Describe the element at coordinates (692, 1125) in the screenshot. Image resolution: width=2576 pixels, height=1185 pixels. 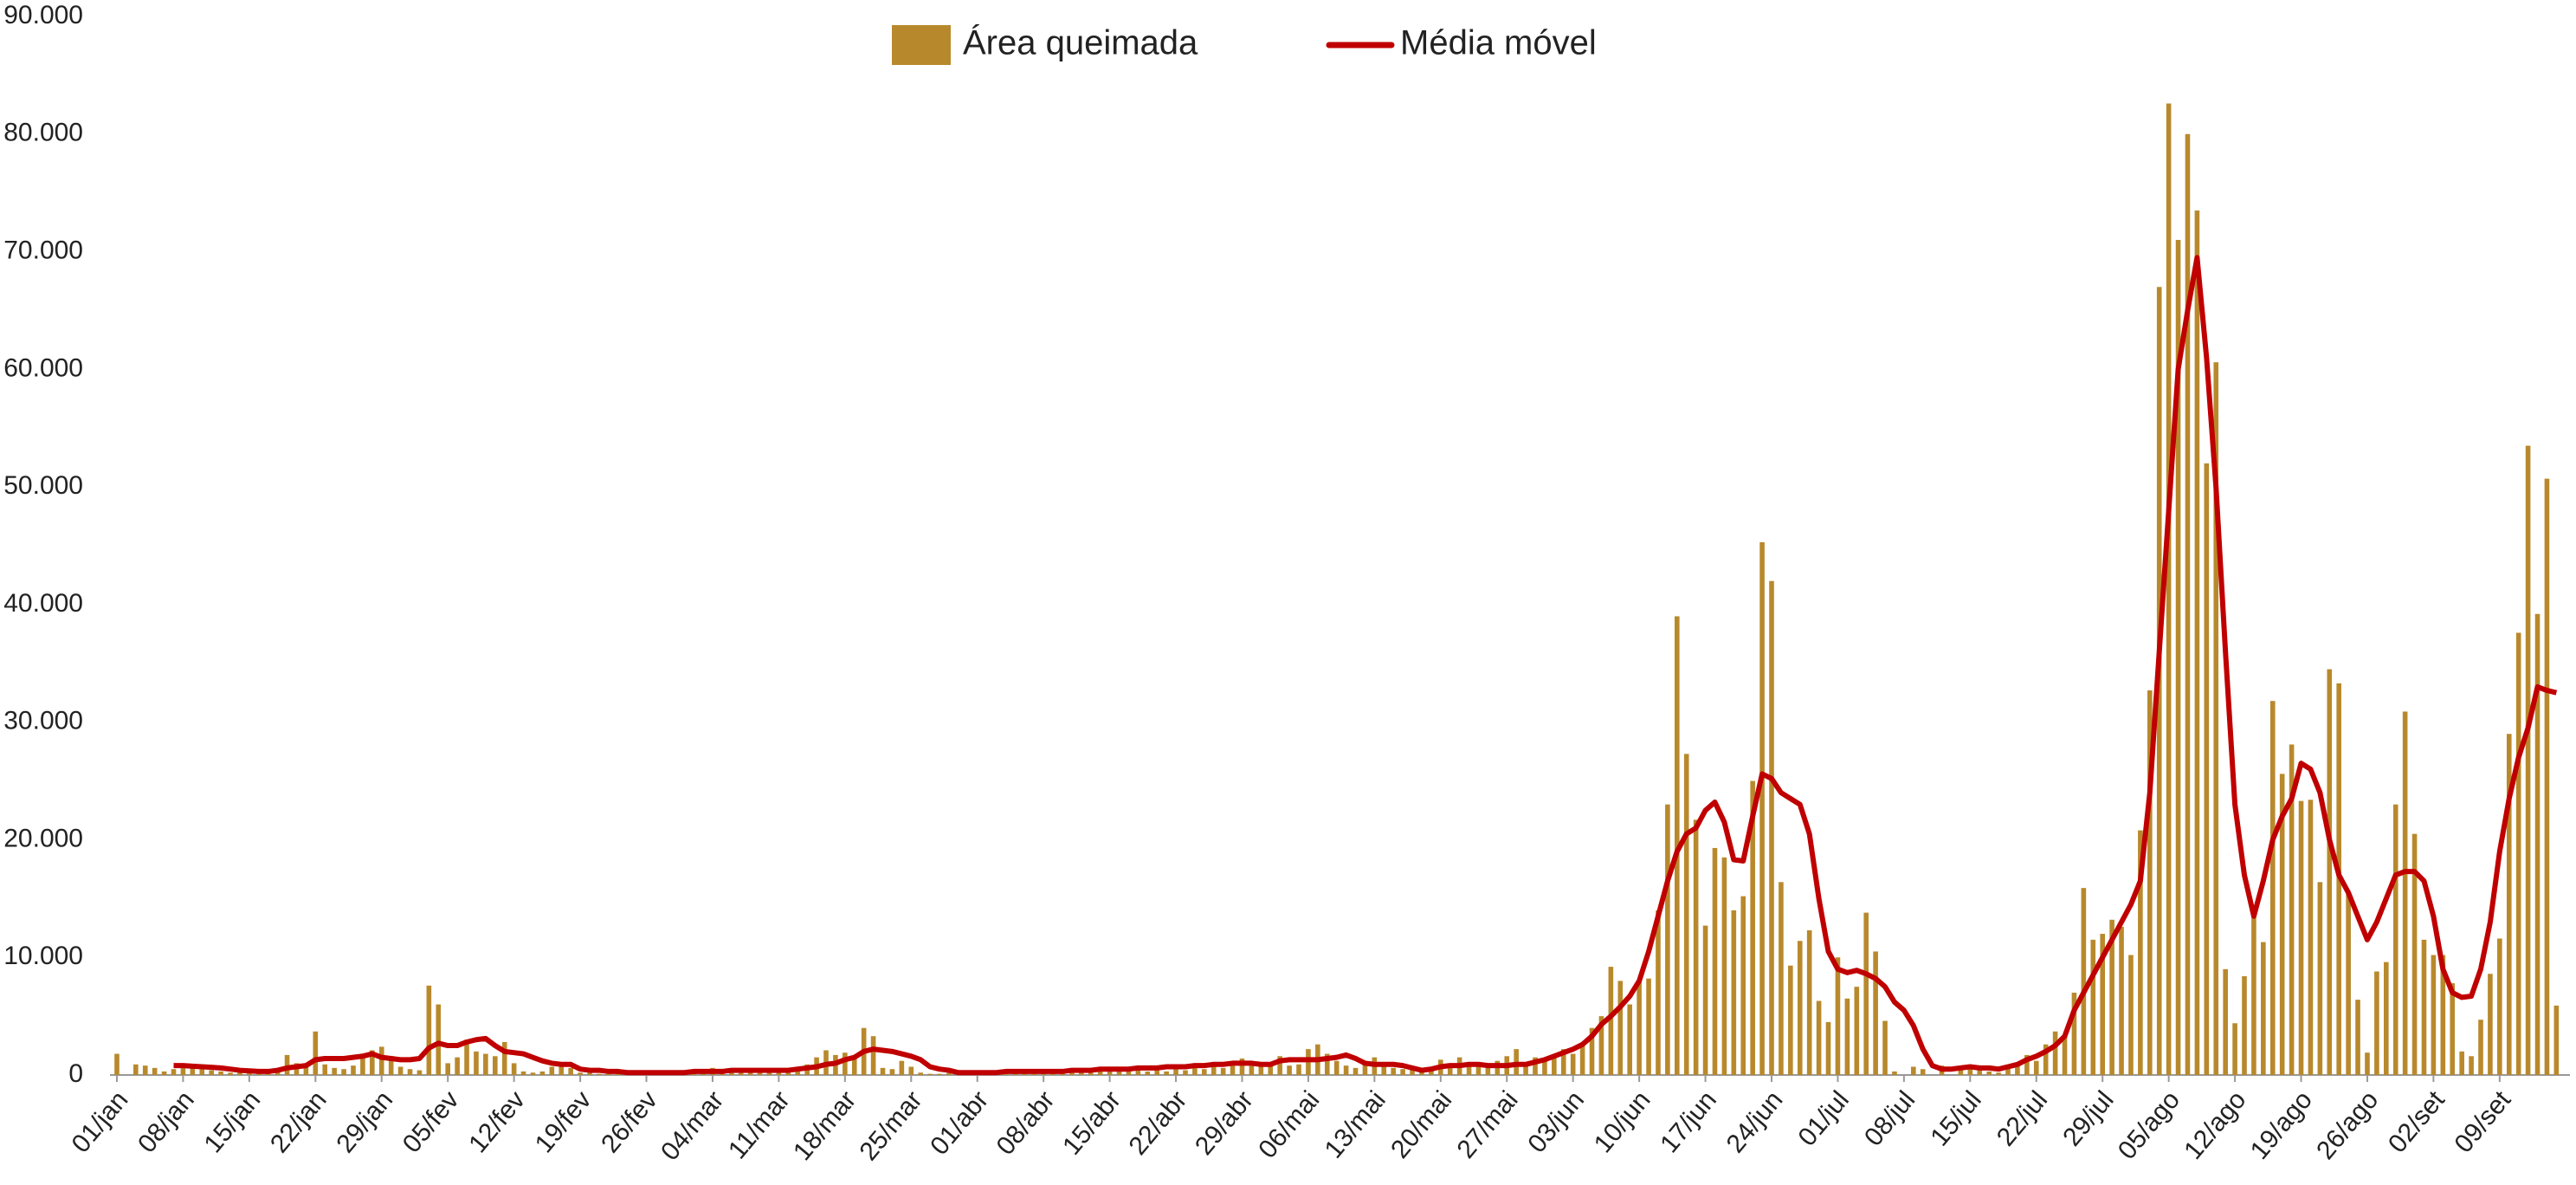
I see `x-tick-label: 04/mar` at that location.